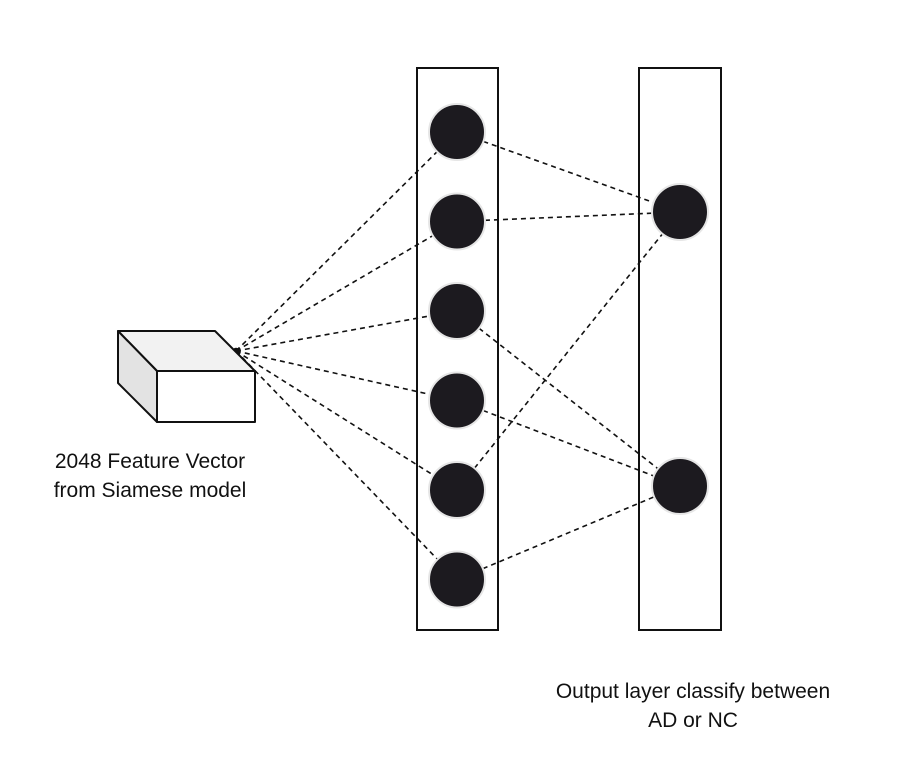  What do you see at coordinates (206, 396) in the screenshot?
I see `feature-vector-box-front` at bounding box center [206, 396].